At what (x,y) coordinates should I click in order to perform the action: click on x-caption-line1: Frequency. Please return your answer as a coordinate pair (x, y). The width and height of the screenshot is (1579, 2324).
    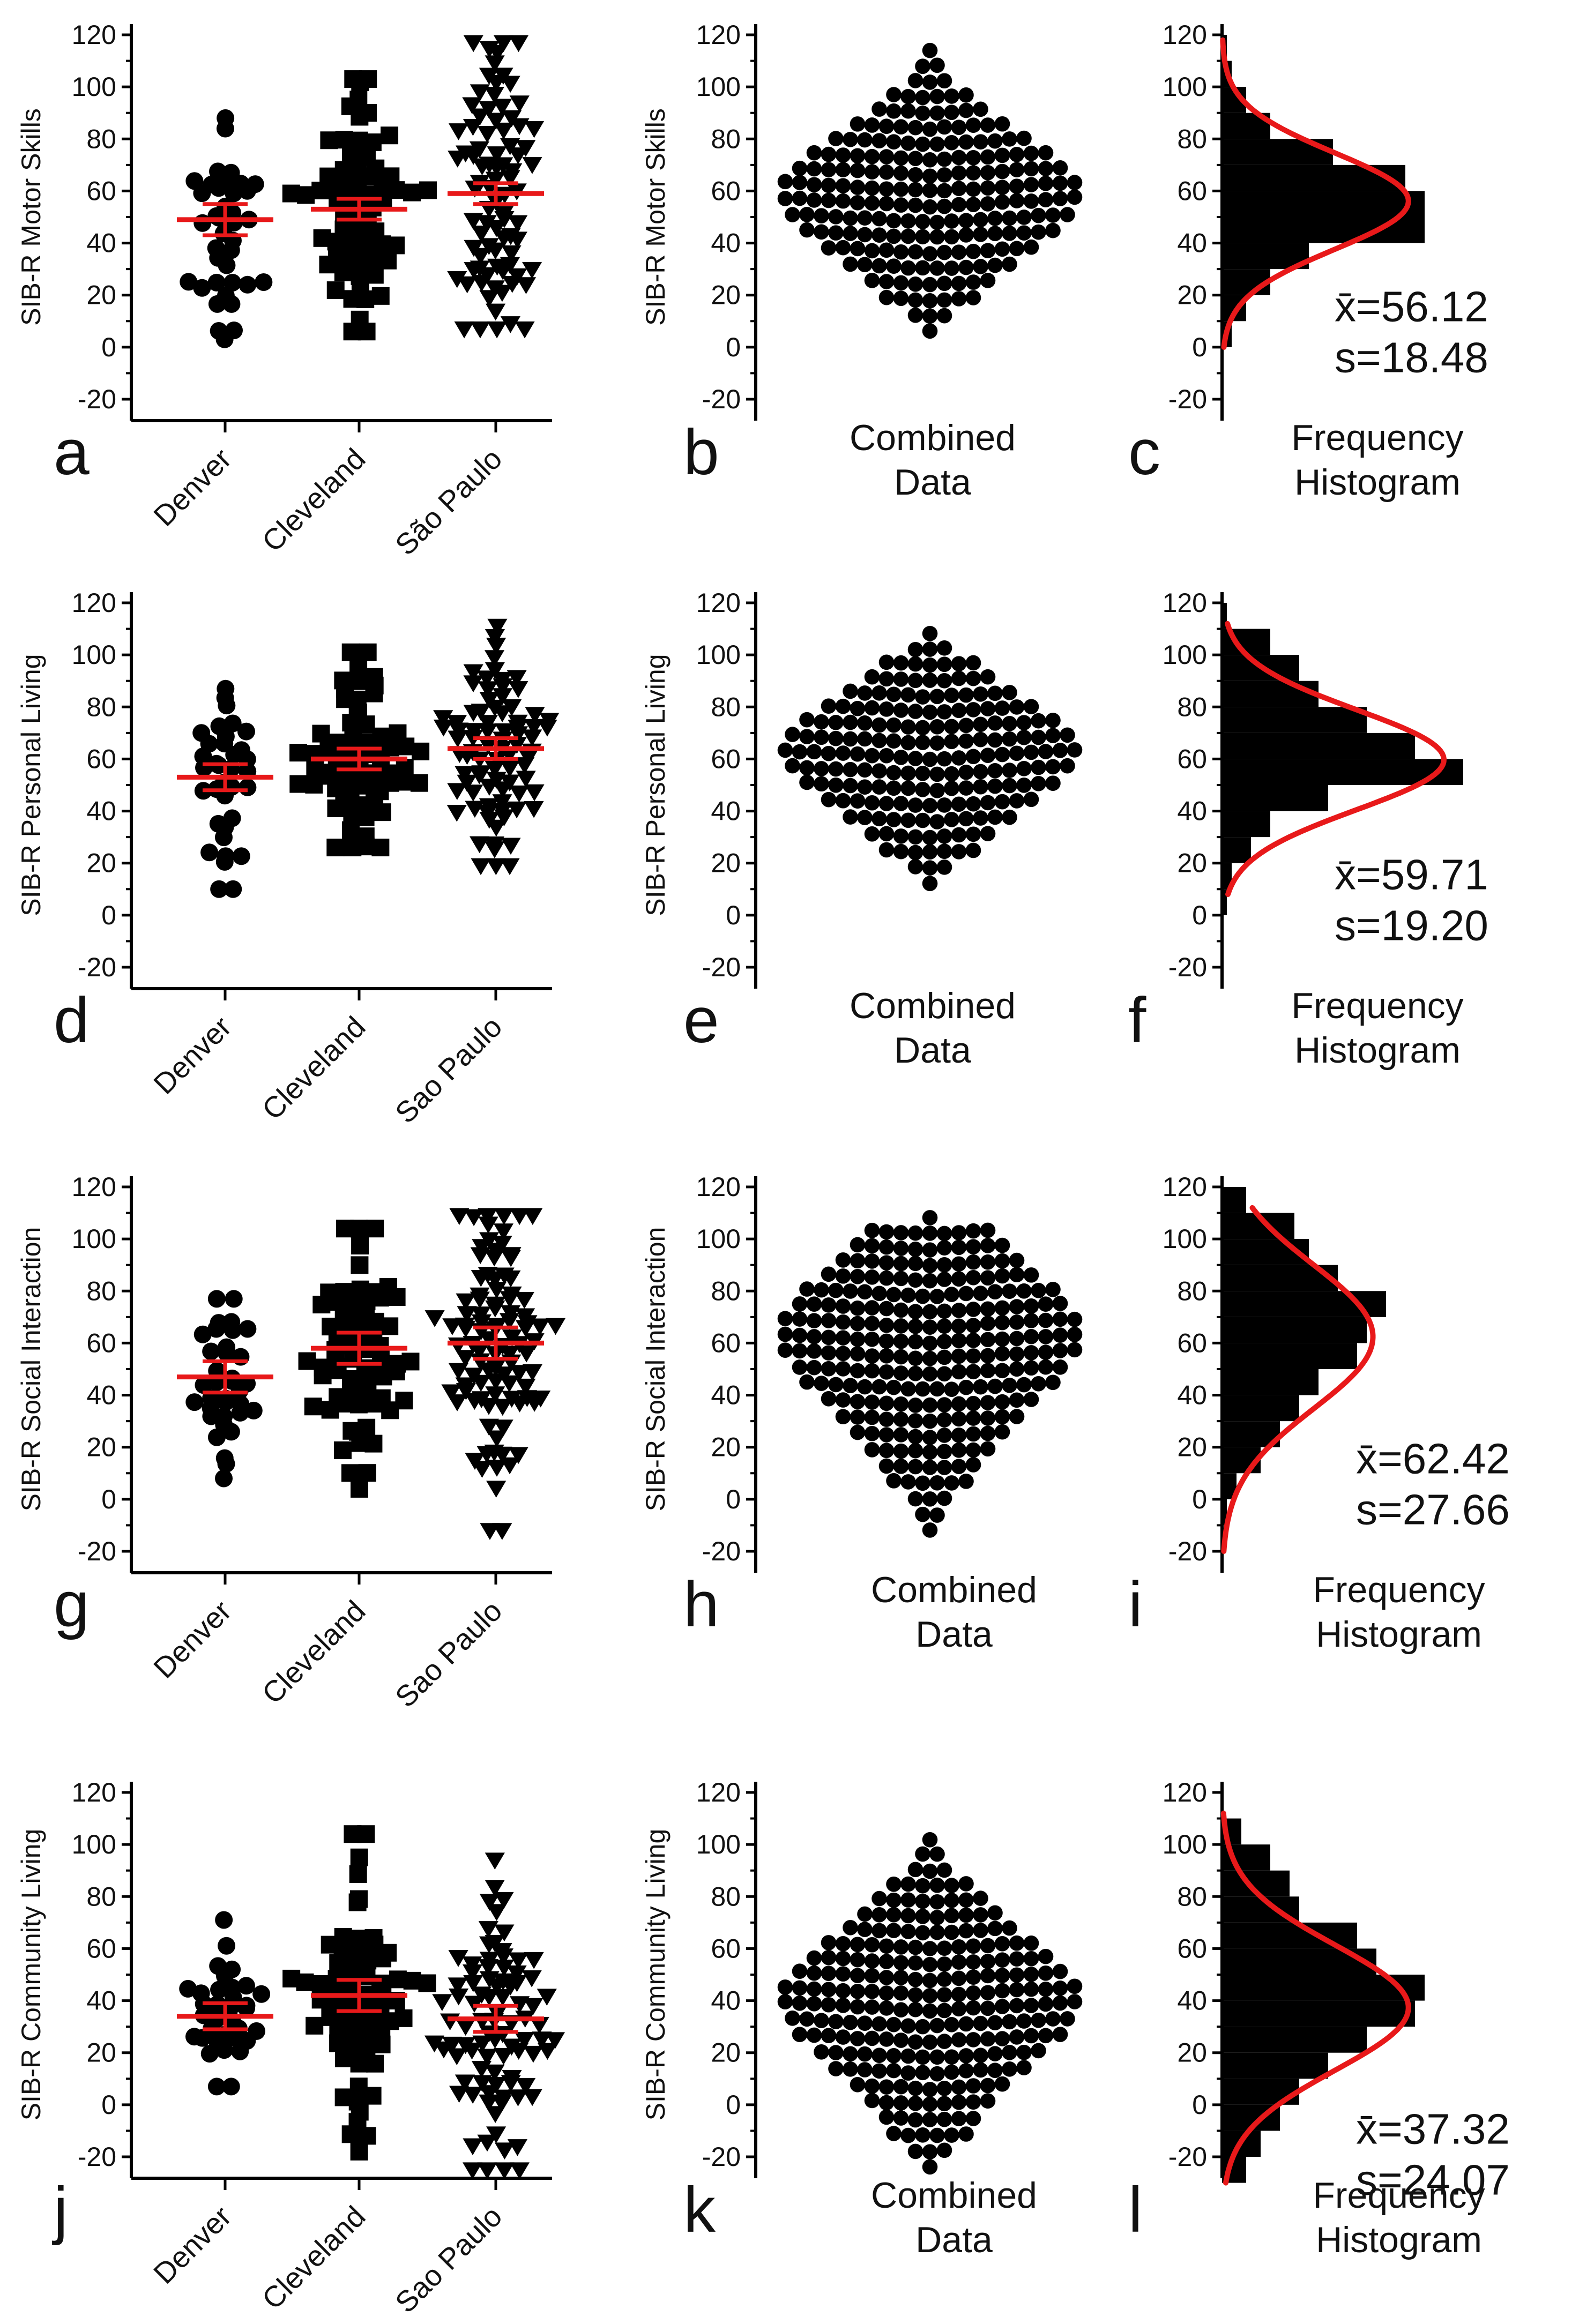
    Looking at the image, I should click on (1377, 438).